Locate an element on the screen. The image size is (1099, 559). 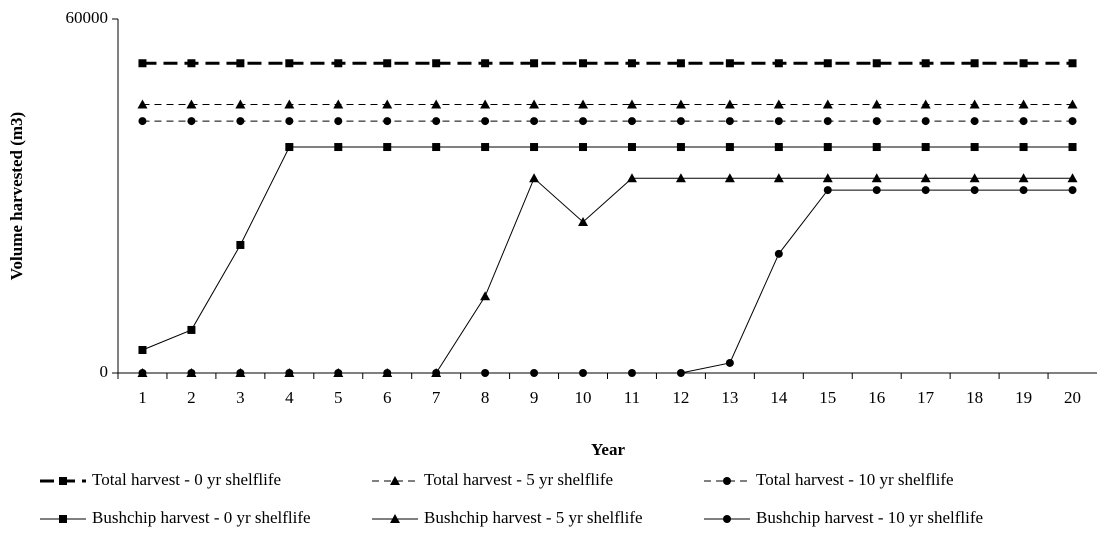
x-axis-label: Year is located at coordinates (608, 449).